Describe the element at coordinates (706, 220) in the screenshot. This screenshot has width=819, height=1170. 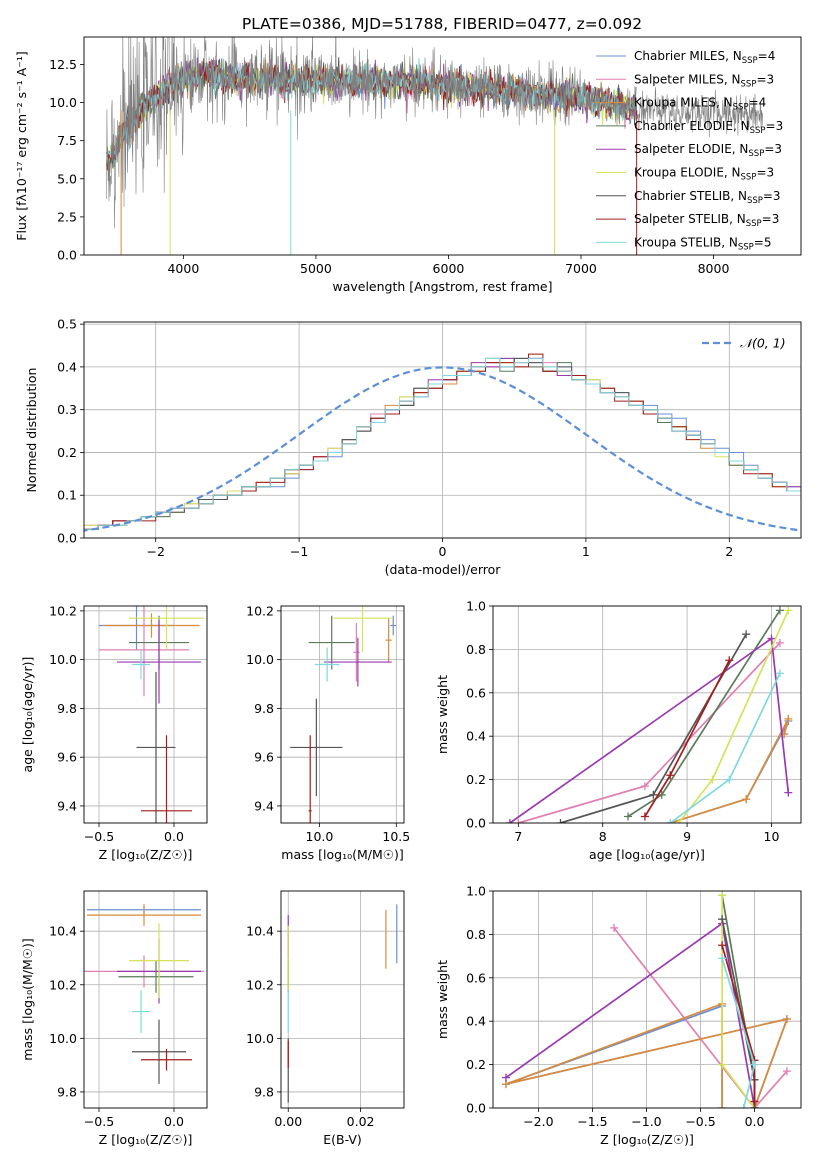
I see `legend-label: Salpeter STELIB, NSSP=3` at that location.